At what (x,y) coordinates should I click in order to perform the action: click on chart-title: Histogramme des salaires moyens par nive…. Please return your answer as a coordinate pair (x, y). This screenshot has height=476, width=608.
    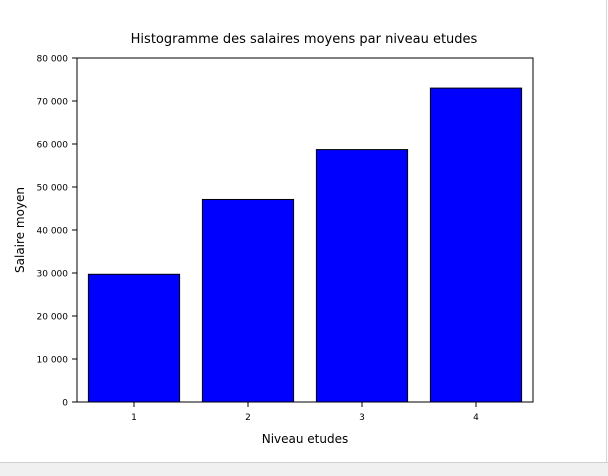
    Looking at the image, I should click on (304, 39).